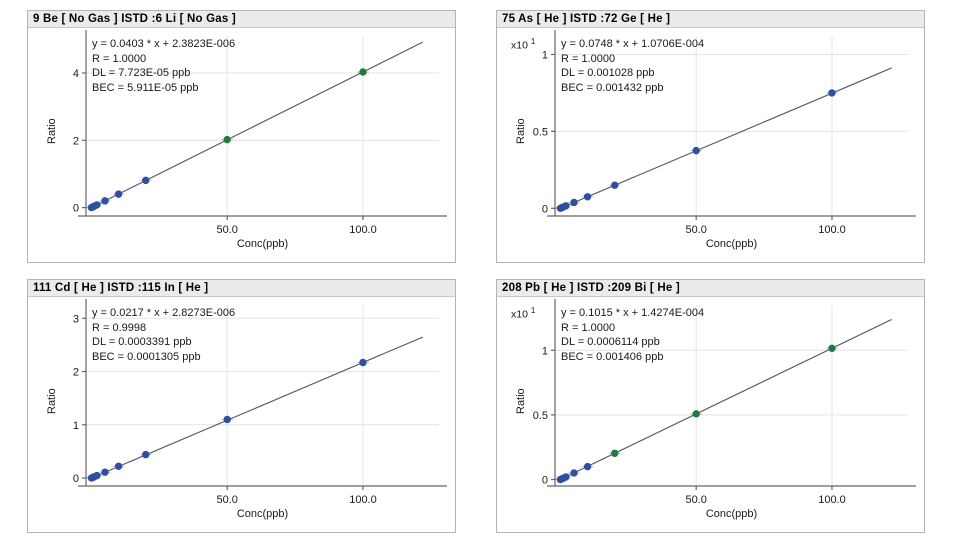 The width and height of the screenshot is (960, 540). What do you see at coordinates (262, 514) in the screenshot?
I see `x-axis-title: Conc(ppb)` at bounding box center [262, 514].